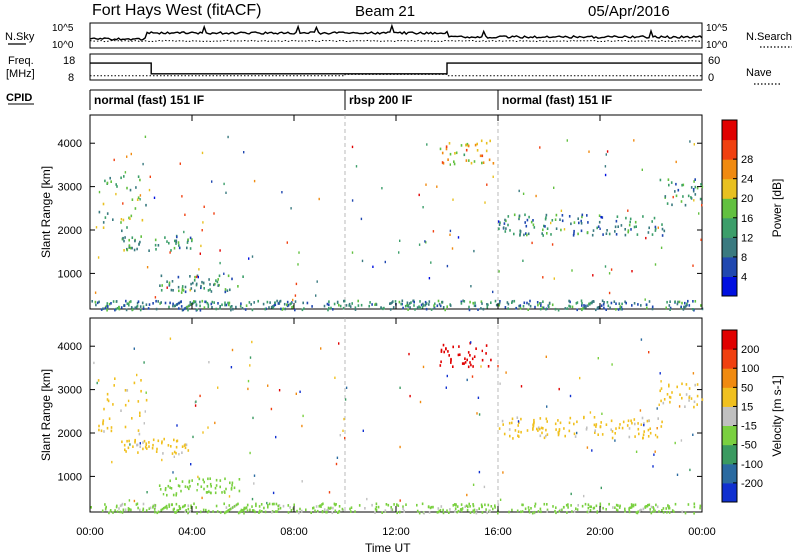  What do you see at coordinates (747, 407) in the screenshot?
I see `colorbar-tick-label: 15` at bounding box center [747, 407].